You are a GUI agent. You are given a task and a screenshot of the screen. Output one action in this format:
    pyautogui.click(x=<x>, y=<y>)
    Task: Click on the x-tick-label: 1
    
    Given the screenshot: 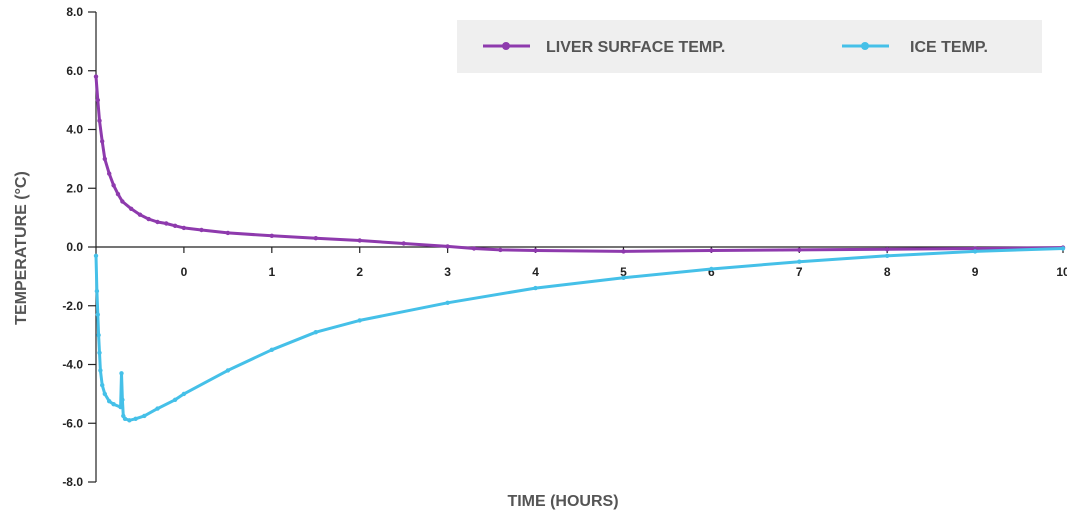 What is the action you would take?
    pyautogui.click(x=271, y=272)
    